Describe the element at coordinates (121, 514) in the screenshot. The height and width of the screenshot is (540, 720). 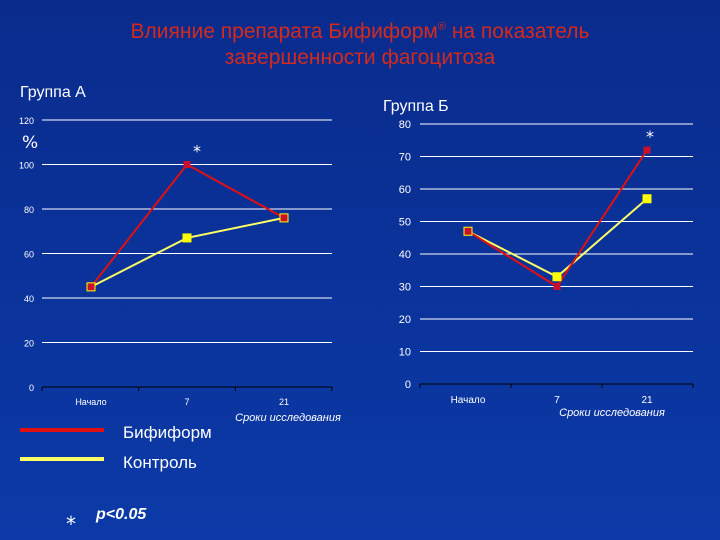
I see `significance-text: p<0.05` at that location.